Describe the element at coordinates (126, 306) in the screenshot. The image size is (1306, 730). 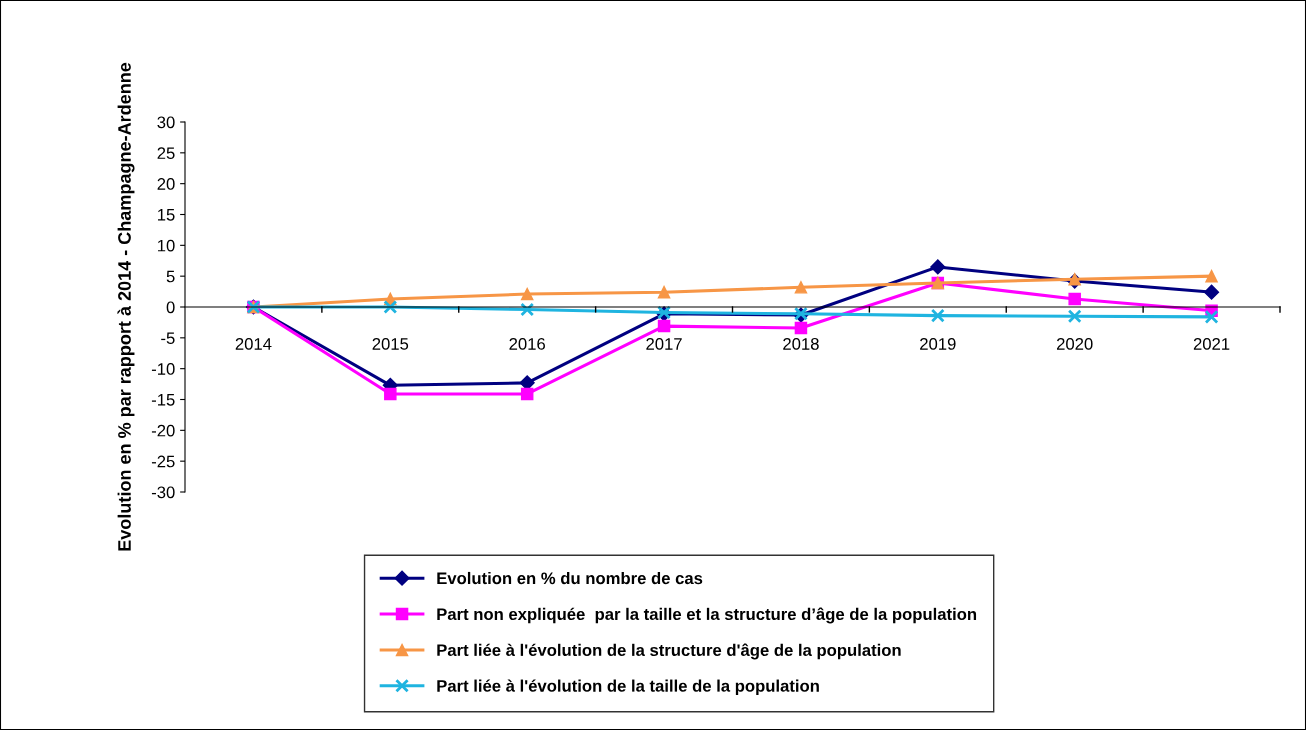
I see `y-axis-title: Evolution en % par rapport à 2014 - Champagne-Ardenne` at that location.